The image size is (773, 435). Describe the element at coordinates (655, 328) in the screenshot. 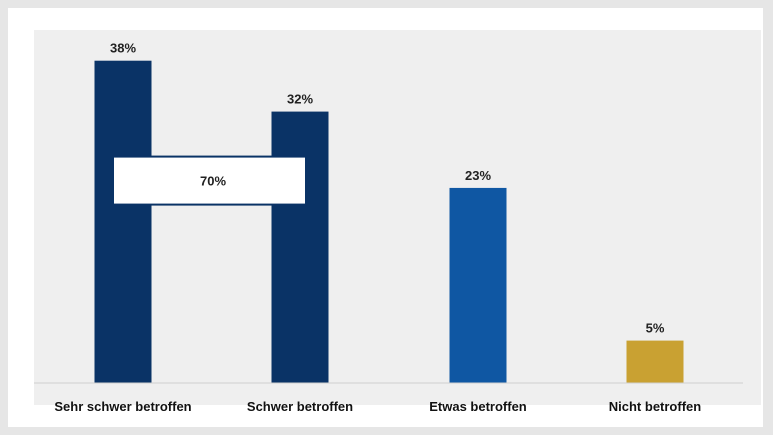

I see `value-label-4: 5%` at that location.